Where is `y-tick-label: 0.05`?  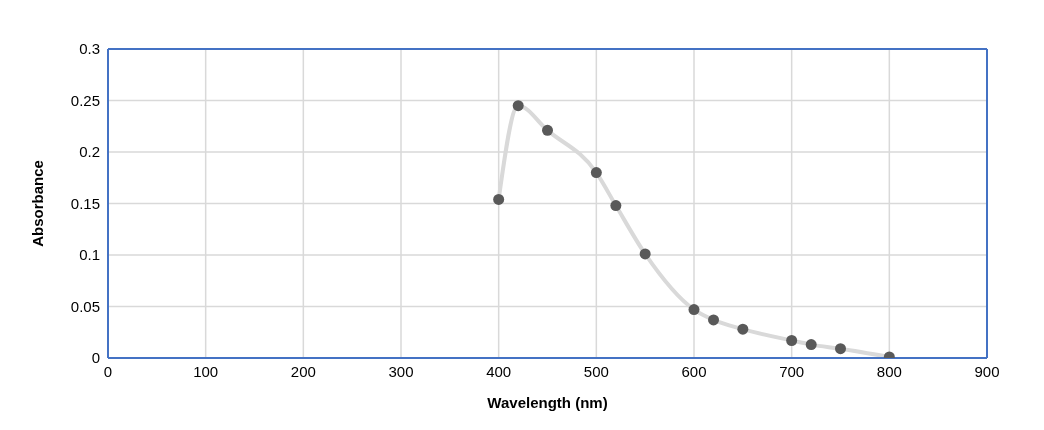 y-tick-label: 0.05 is located at coordinates (85, 306).